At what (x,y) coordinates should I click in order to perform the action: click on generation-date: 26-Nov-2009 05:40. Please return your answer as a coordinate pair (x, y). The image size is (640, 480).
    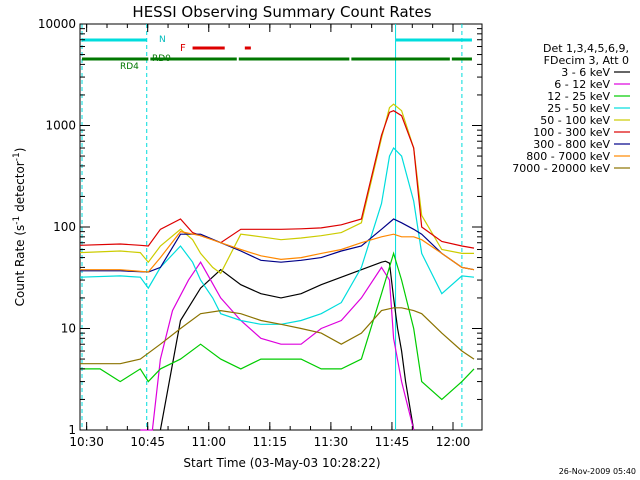
    Looking at the image, I should click on (597, 471).